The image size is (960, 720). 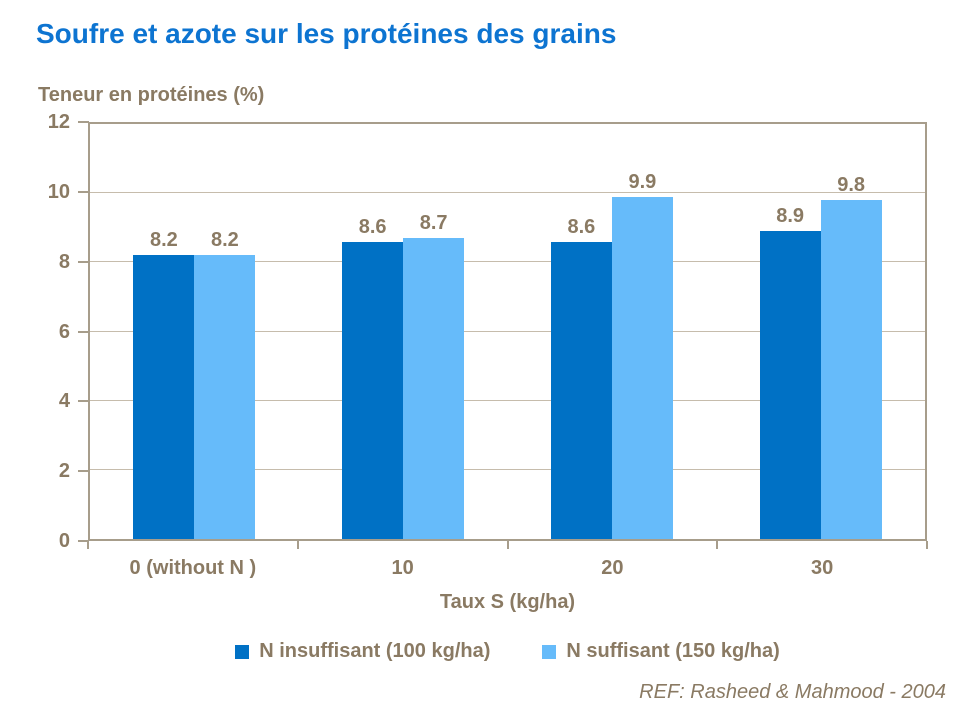 What do you see at coordinates (790, 216) in the screenshot?
I see `bar-value-label: 8.9` at bounding box center [790, 216].